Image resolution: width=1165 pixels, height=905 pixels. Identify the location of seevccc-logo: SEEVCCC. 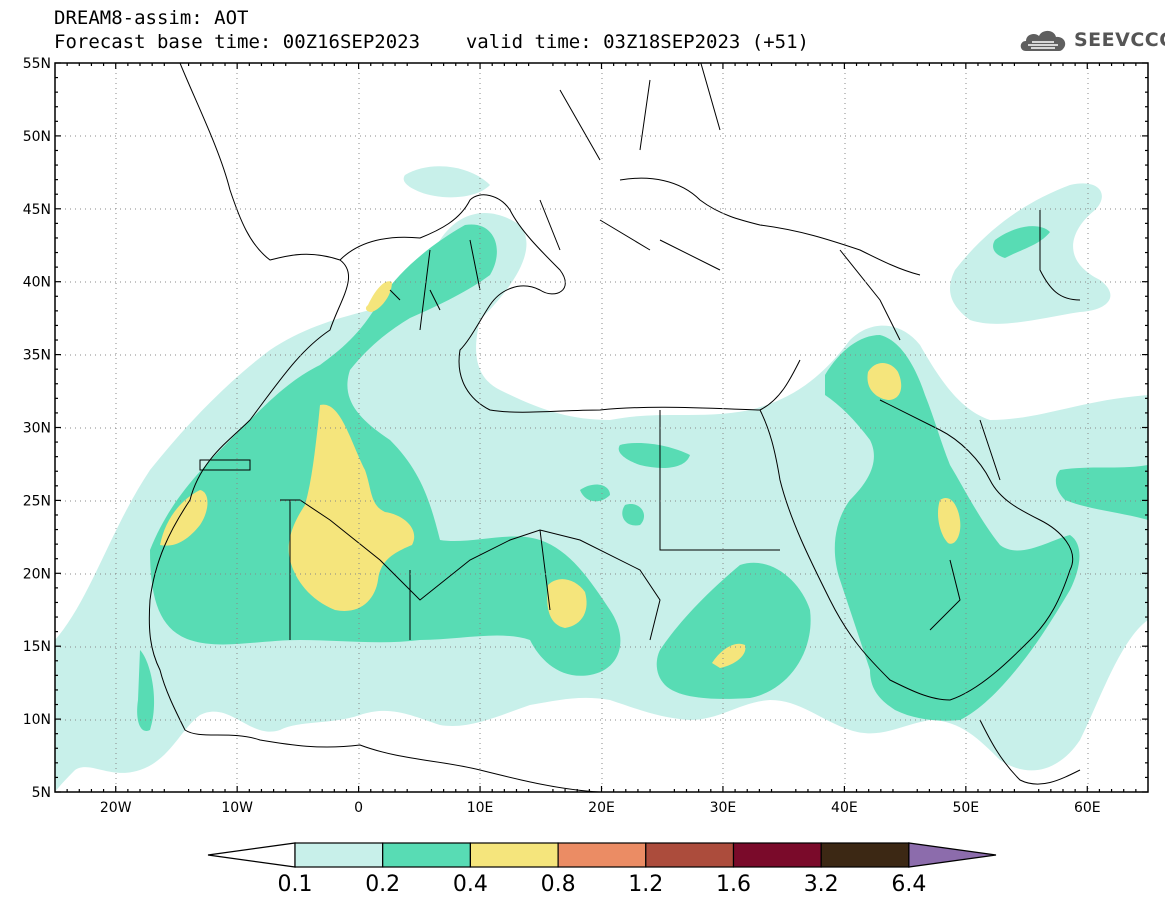
(1091, 40).